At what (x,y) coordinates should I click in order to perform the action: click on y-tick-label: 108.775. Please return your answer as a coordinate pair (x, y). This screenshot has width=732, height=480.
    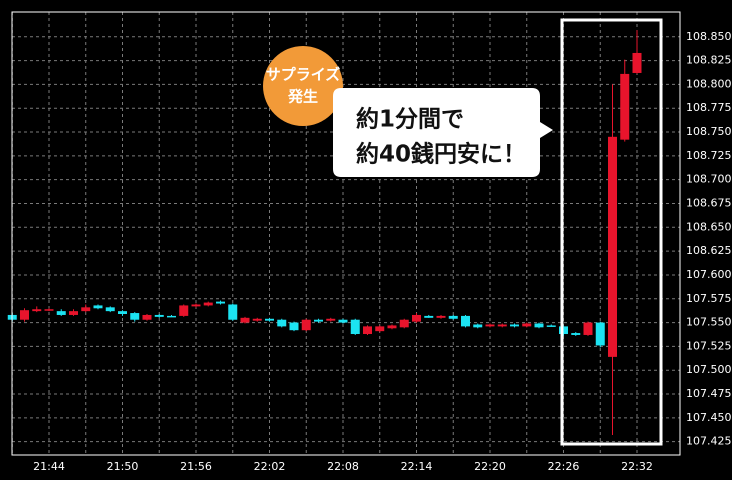
    Looking at the image, I should click on (709, 107).